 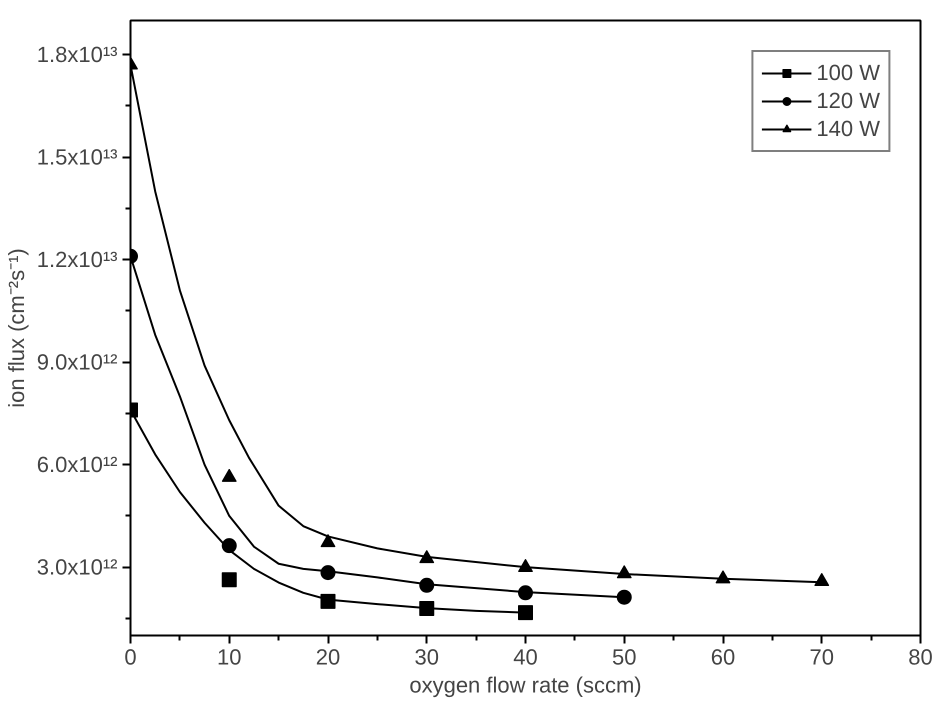 I want to click on legend-label: 120 W, so click(x=848, y=101).